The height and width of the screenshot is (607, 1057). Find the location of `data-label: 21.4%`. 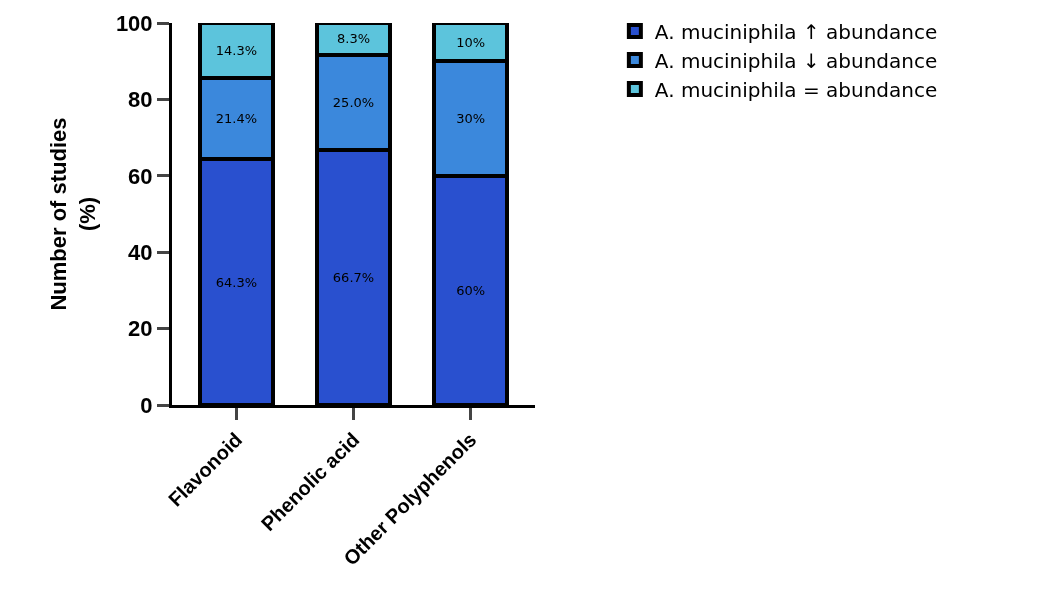

data-label: 21.4% is located at coordinates (236, 118).